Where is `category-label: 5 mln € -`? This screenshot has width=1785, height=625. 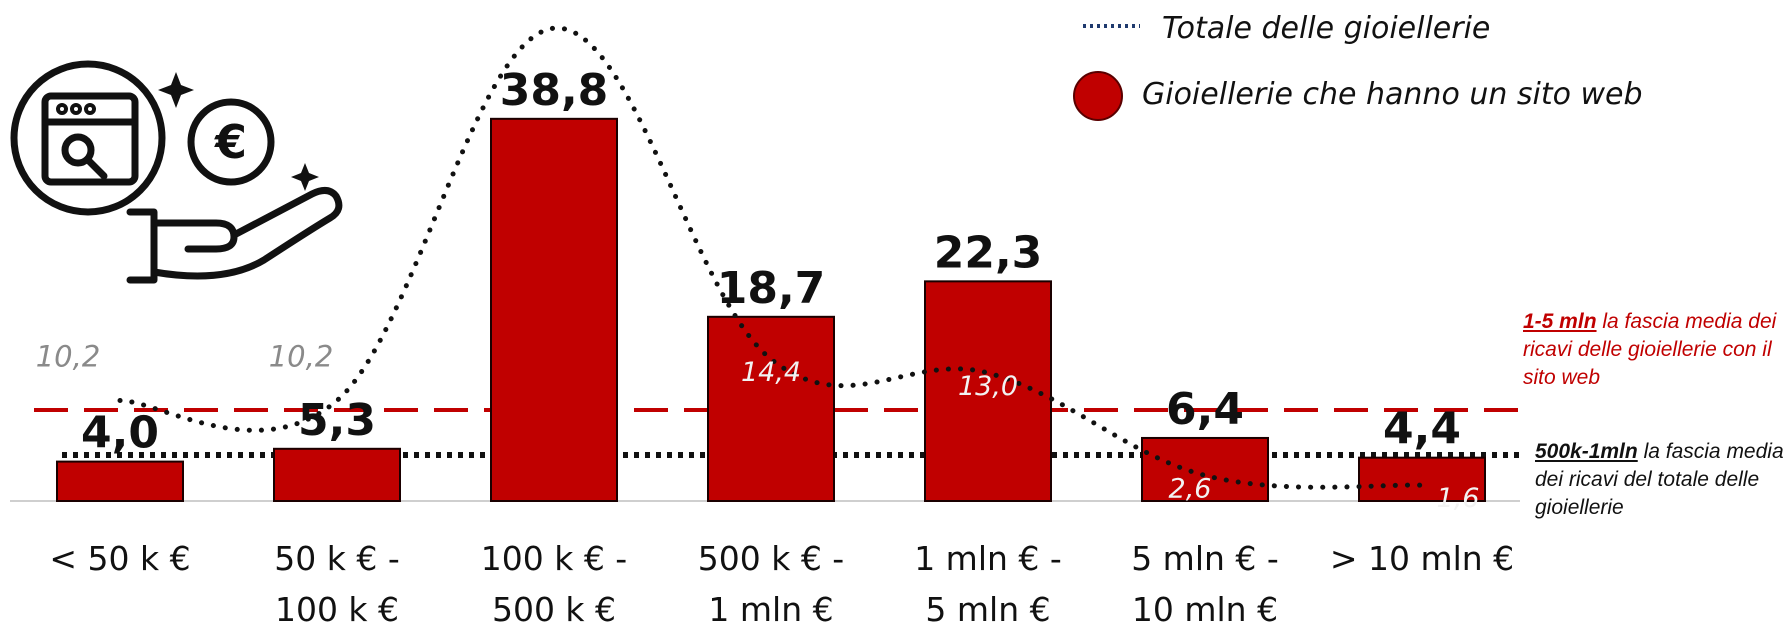 category-label: 5 mln € - is located at coordinates (1205, 558).